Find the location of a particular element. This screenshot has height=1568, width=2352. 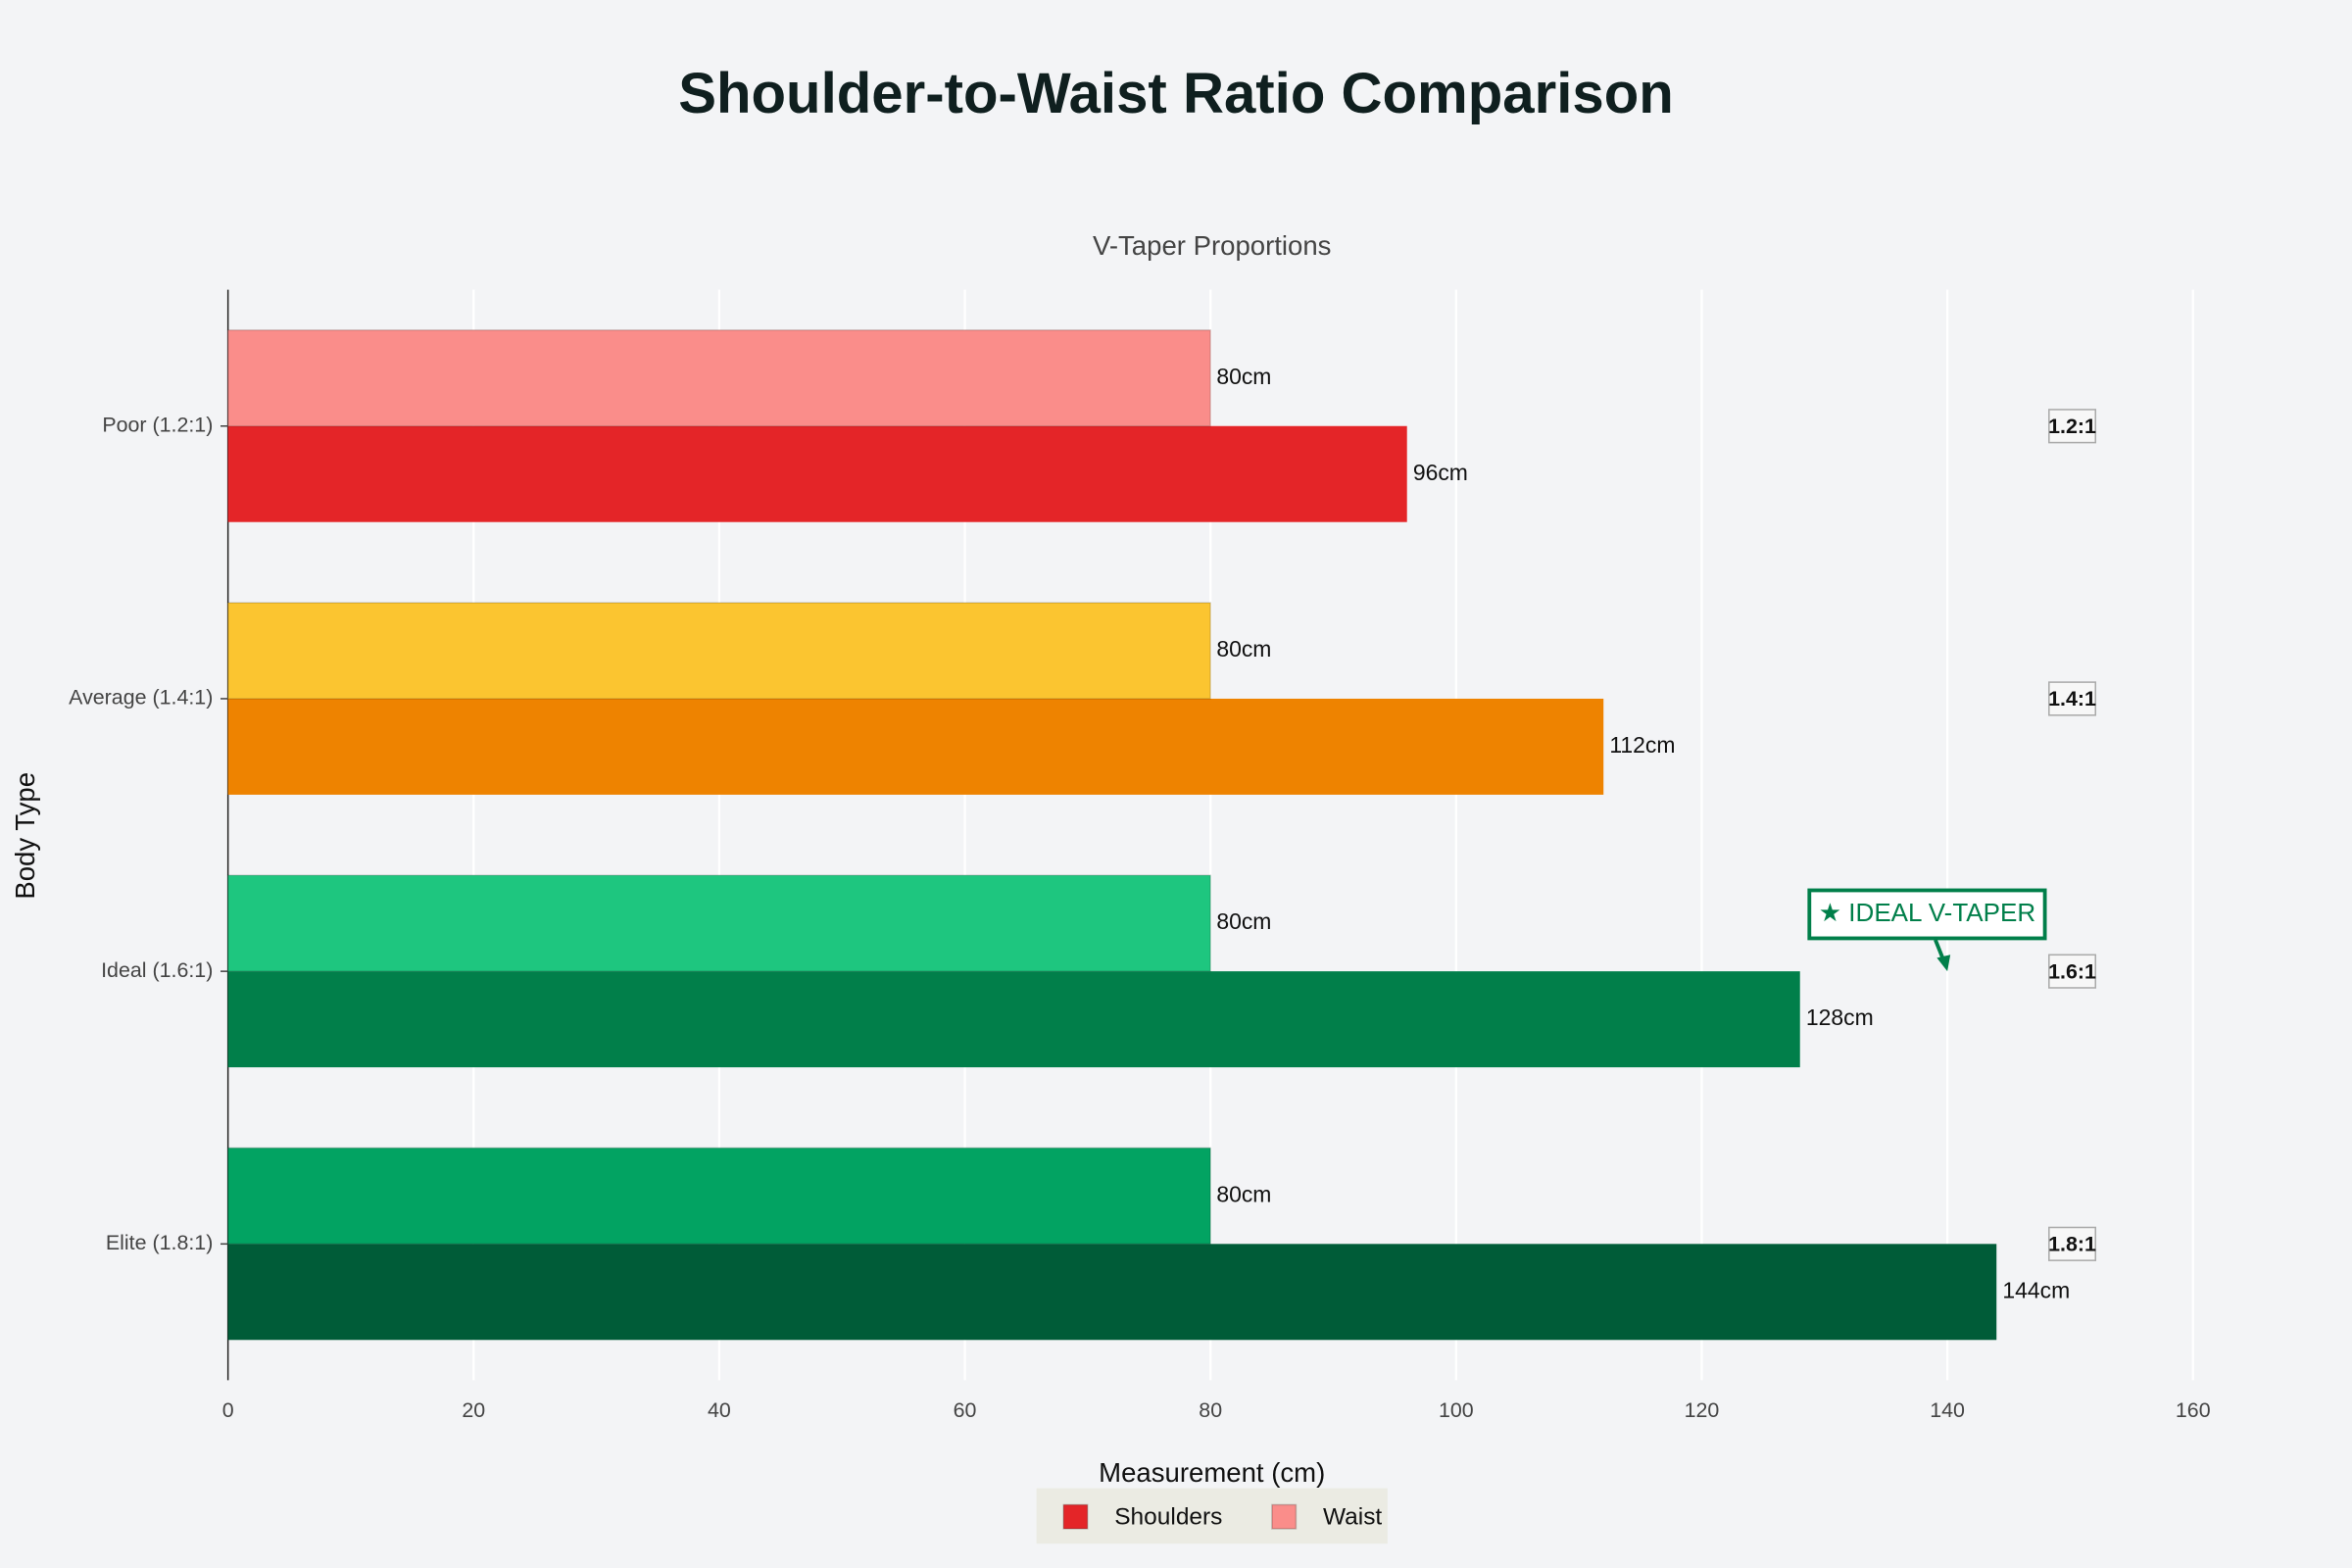

y-tick-label: Ideal (1.6:1) is located at coordinates (157, 970).